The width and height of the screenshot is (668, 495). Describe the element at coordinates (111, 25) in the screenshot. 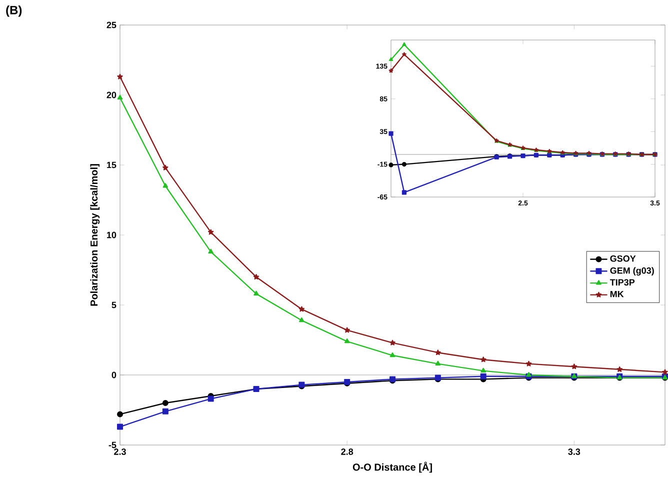

I see `y-tick-label: 25` at that location.